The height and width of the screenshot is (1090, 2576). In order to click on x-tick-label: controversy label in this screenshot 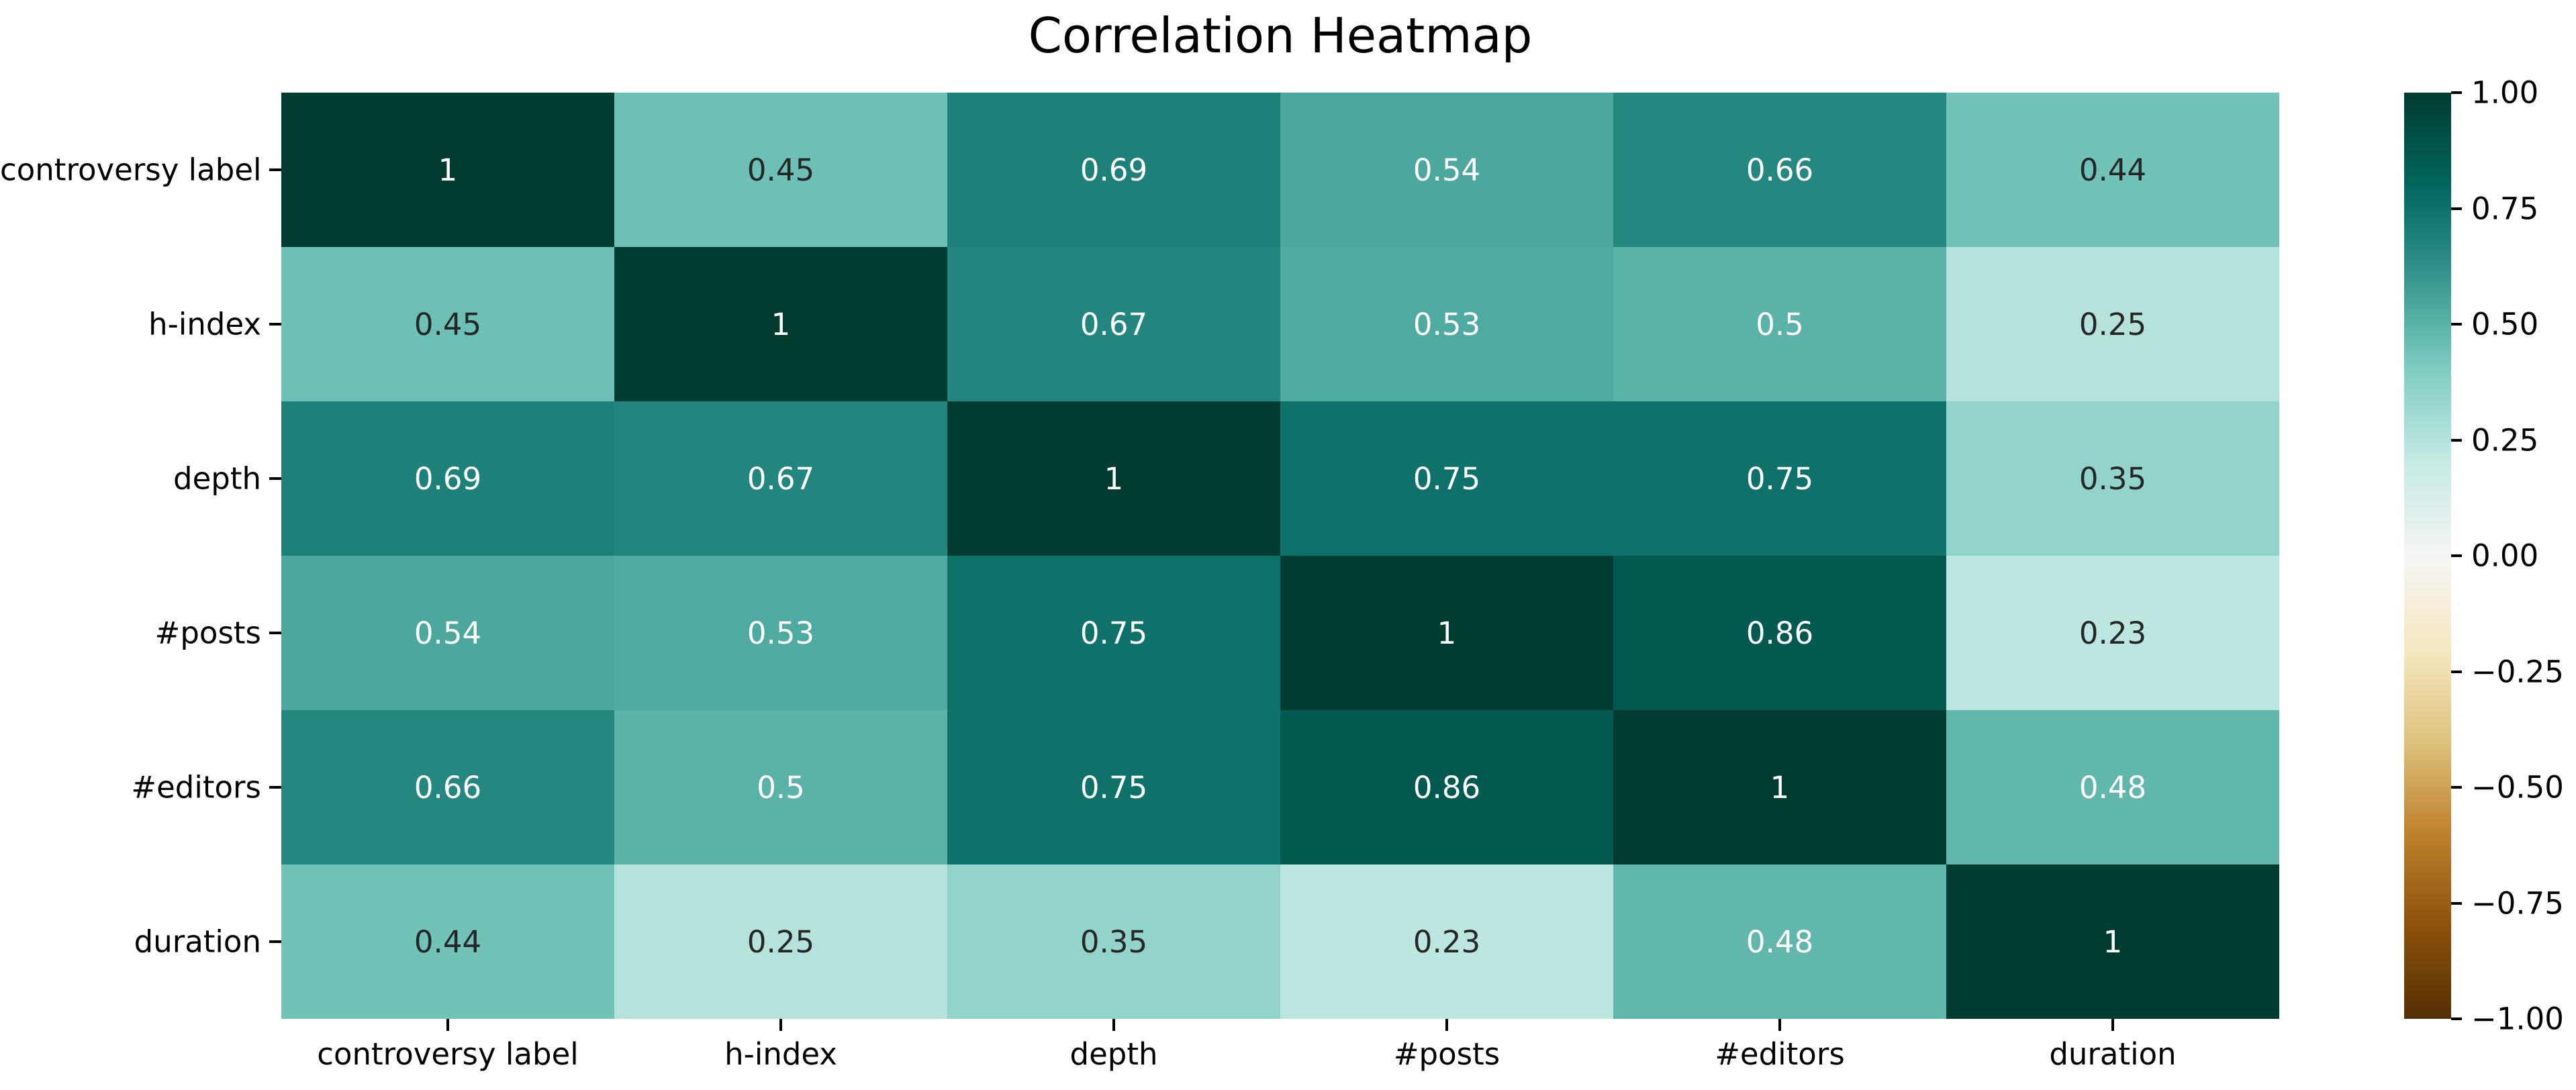, I will do `click(448, 1054)`.